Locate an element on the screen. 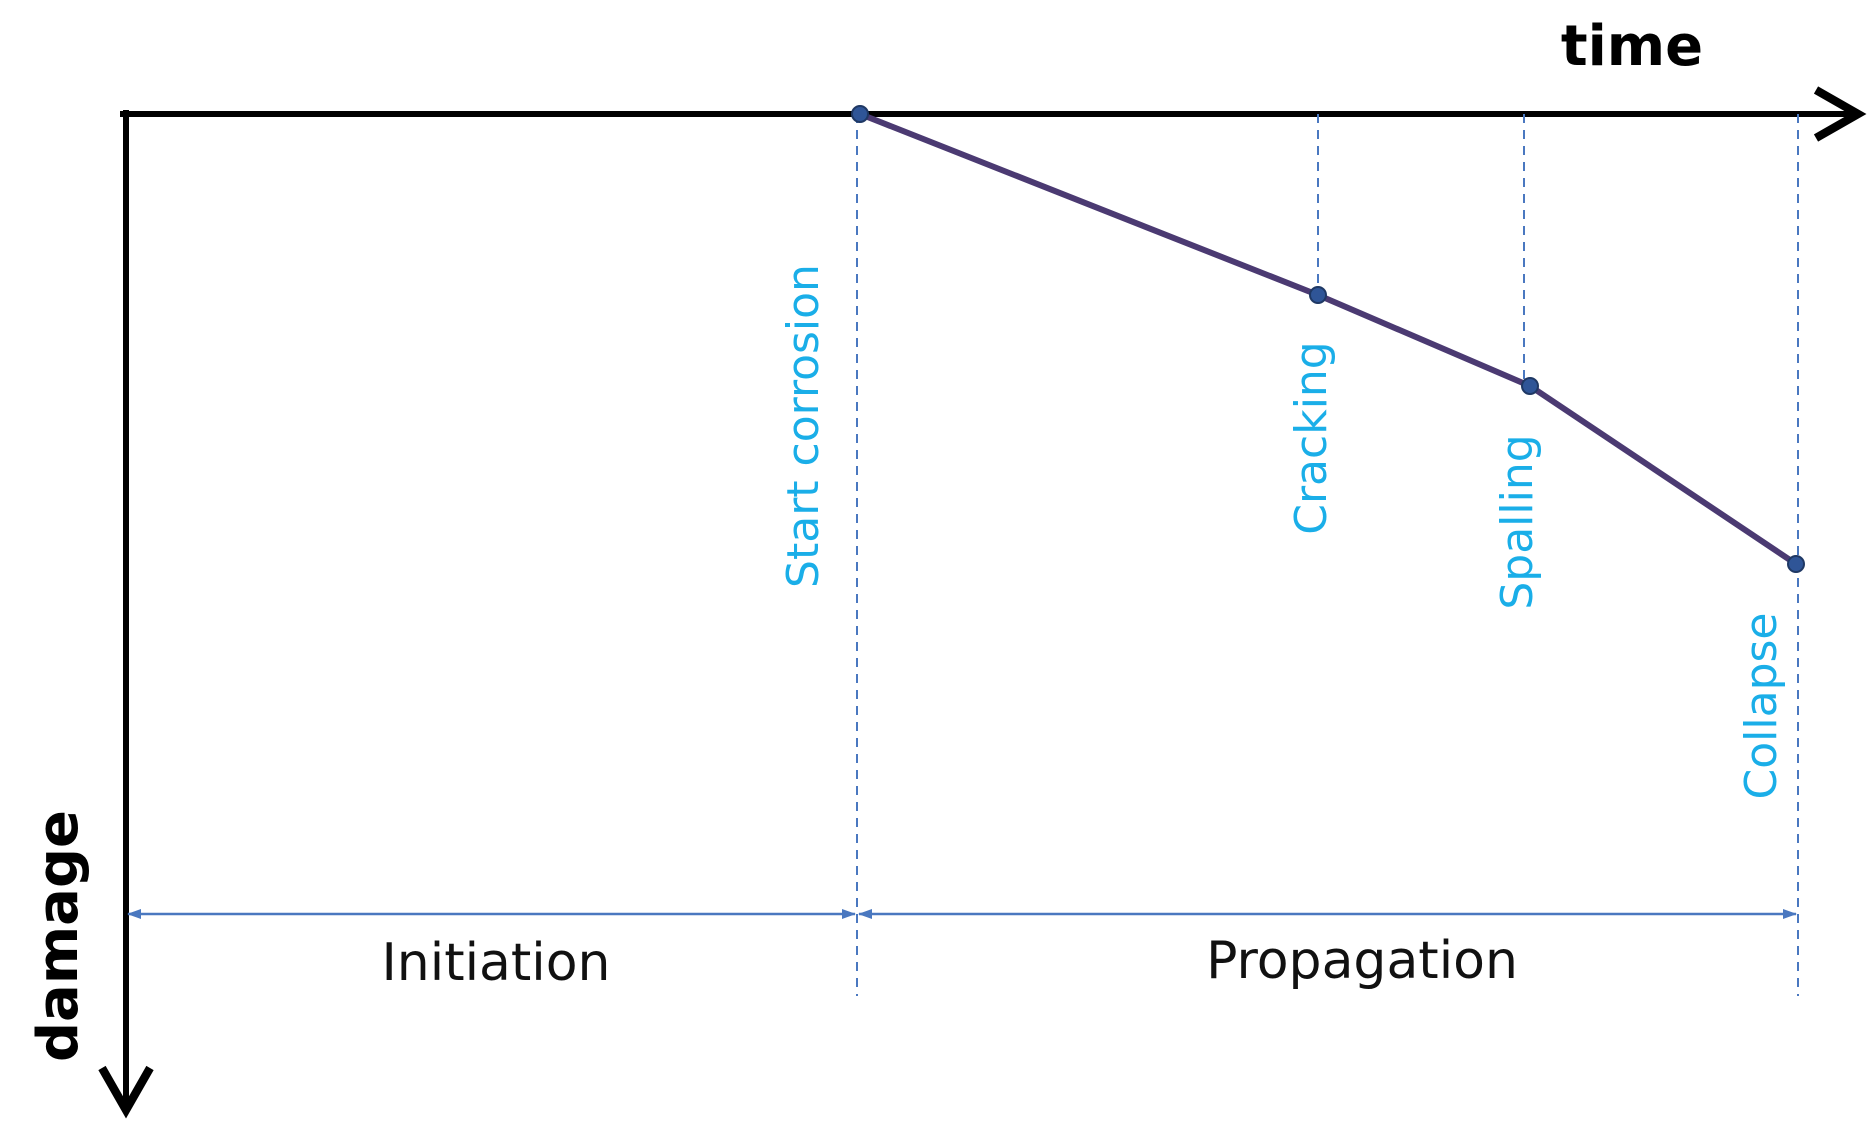  milestone-label: Spalling is located at coordinates (1517, 521).